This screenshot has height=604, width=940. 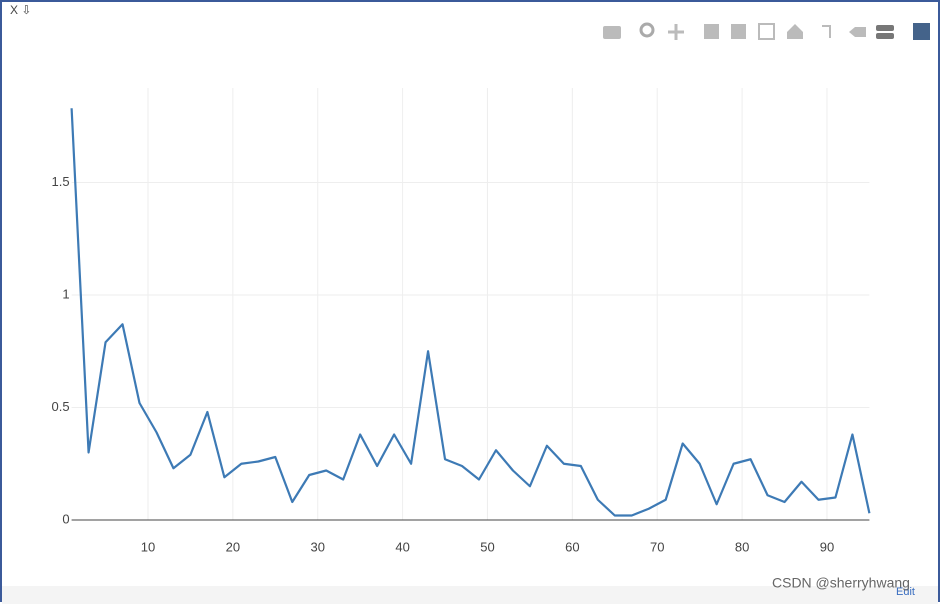 I want to click on status-strip, so click(x=470, y=595).